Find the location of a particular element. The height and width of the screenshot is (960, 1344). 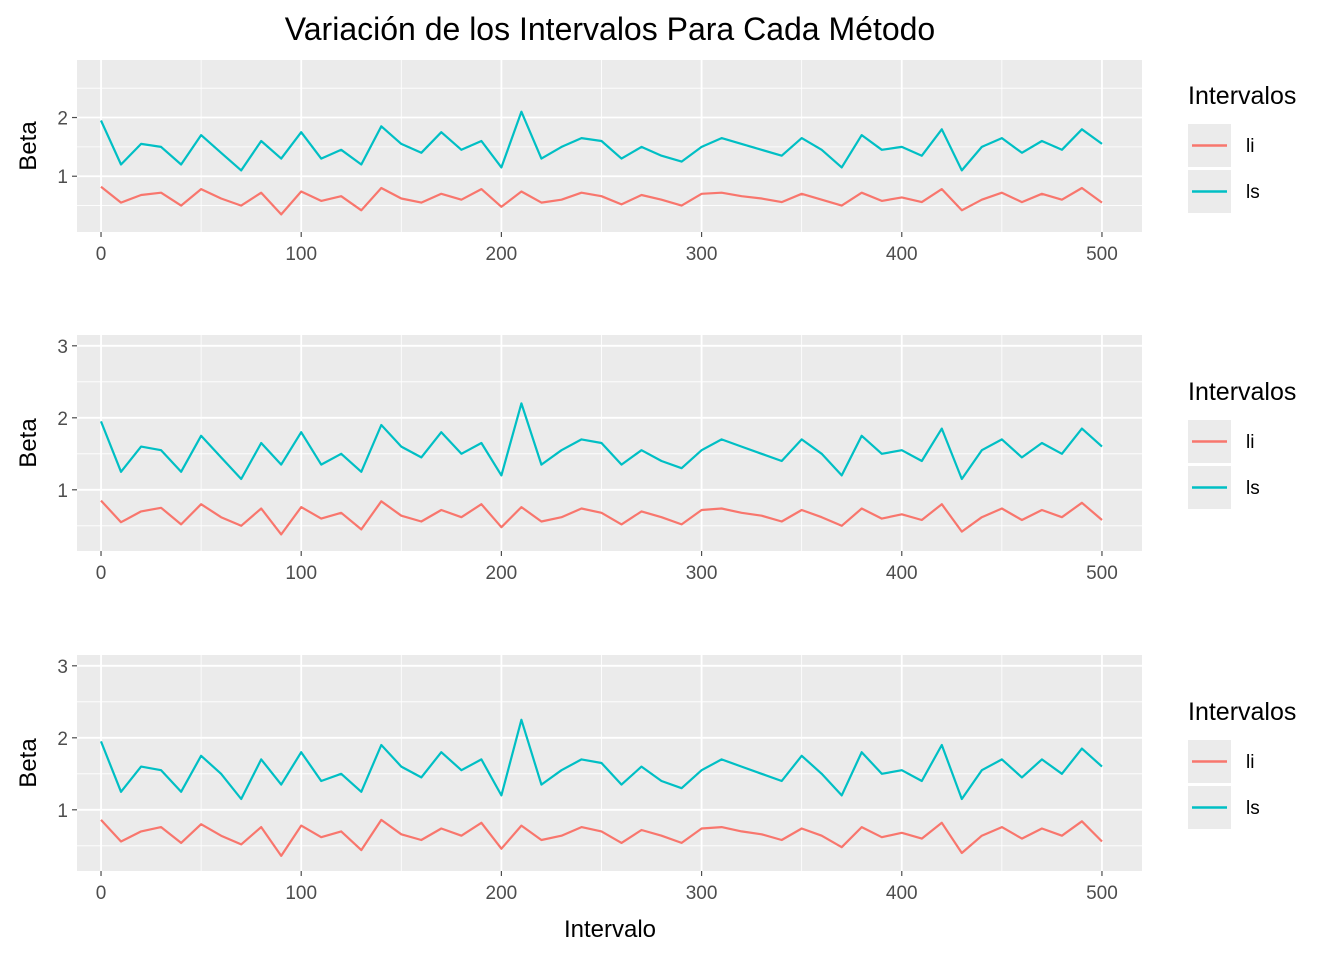

panel-background is located at coordinates (609, 146).